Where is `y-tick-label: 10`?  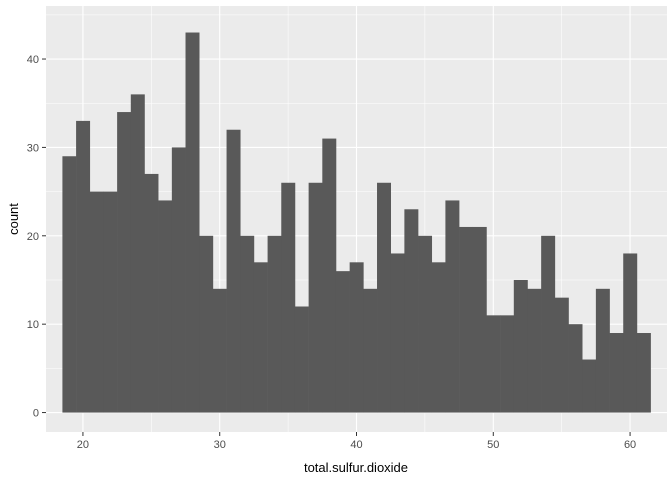
y-tick-label: 10 is located at coordinates (33, 325).